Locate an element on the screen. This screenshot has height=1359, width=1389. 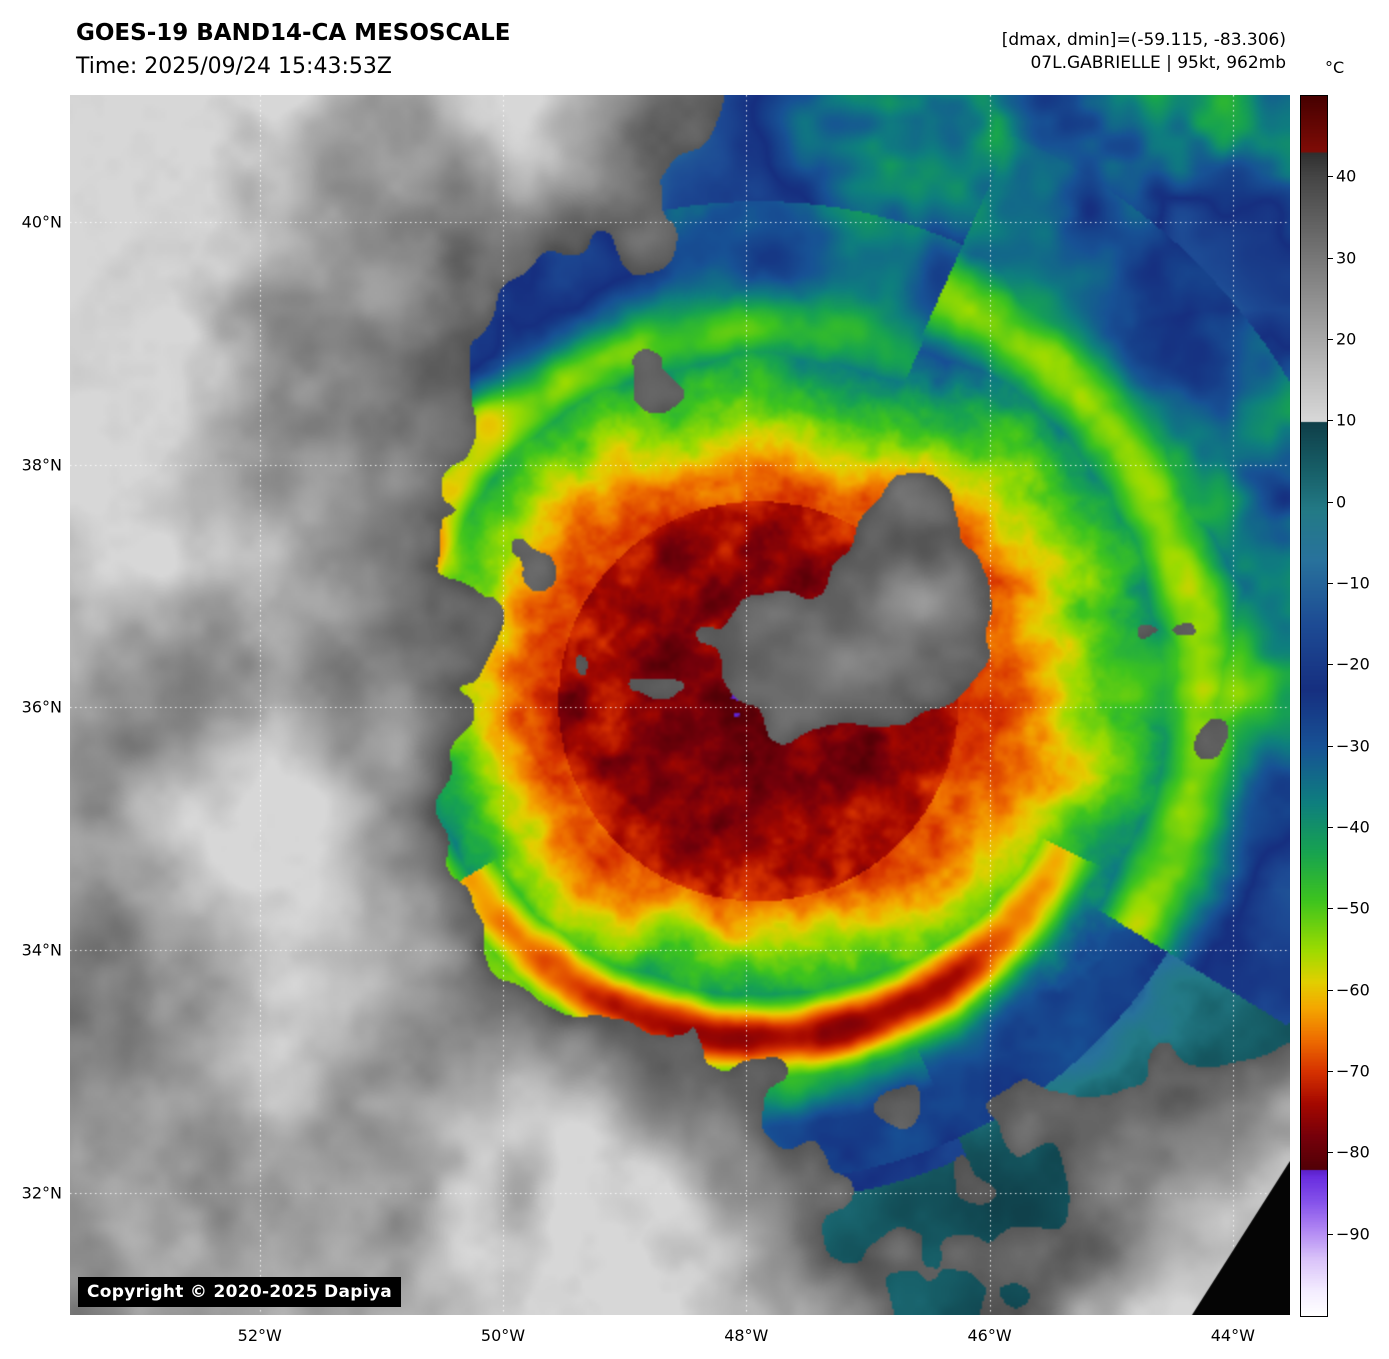
lat-tick-label: 38°N is located at coordinates (41, 465).